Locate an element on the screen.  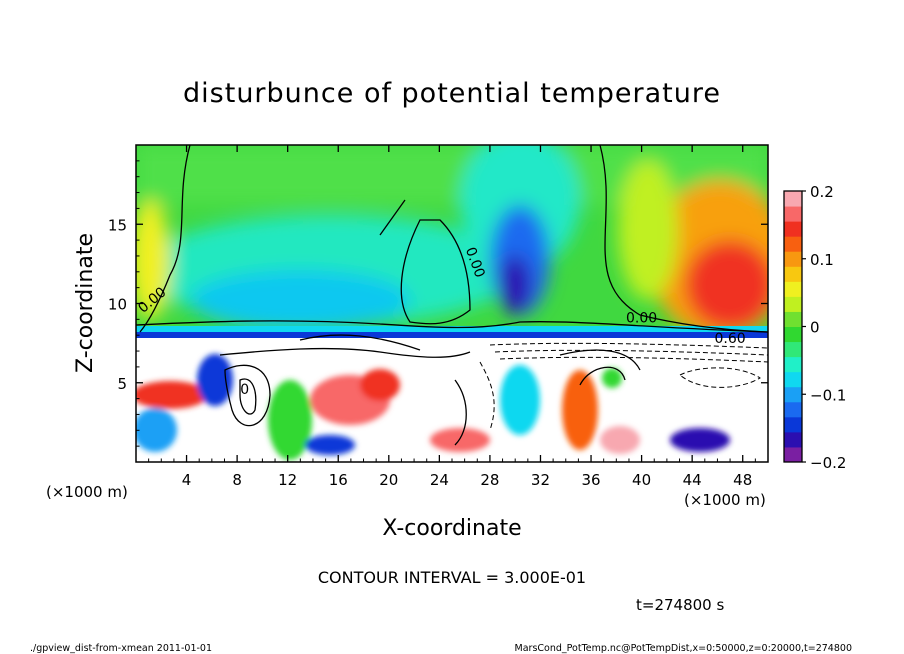
contour-label: 0 is located at coordinates (244, 390).